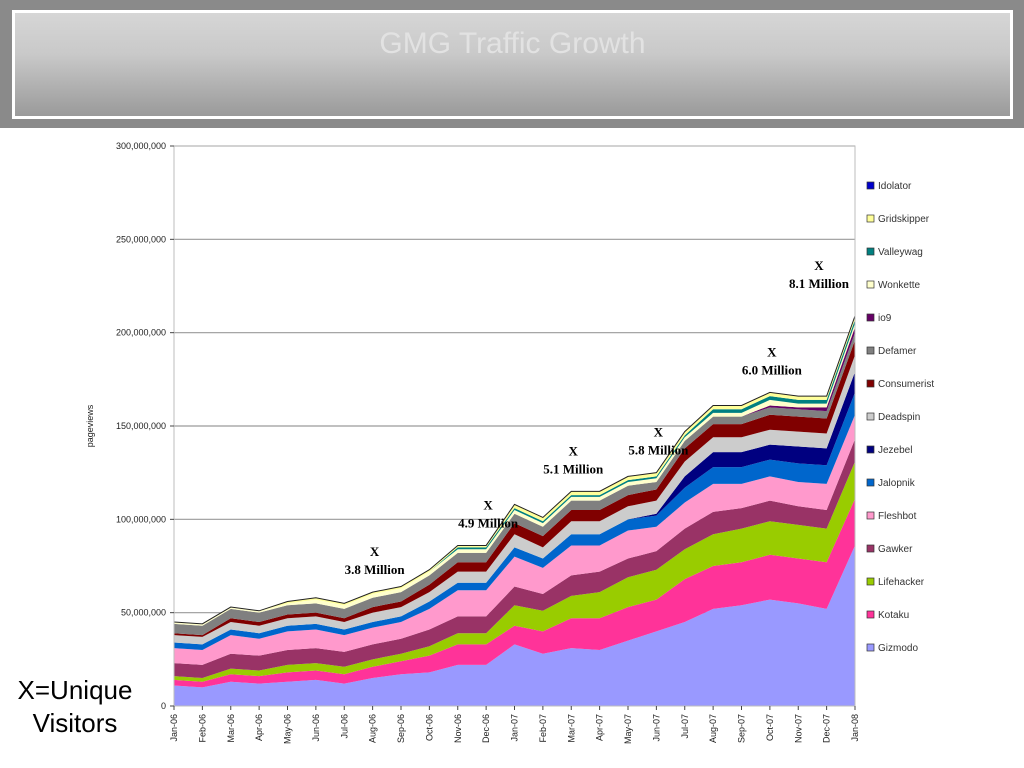 The width and height of the screenshot is (1024, 768). I want to click on y-tick-label: 250,000,000, so click(141, 239).